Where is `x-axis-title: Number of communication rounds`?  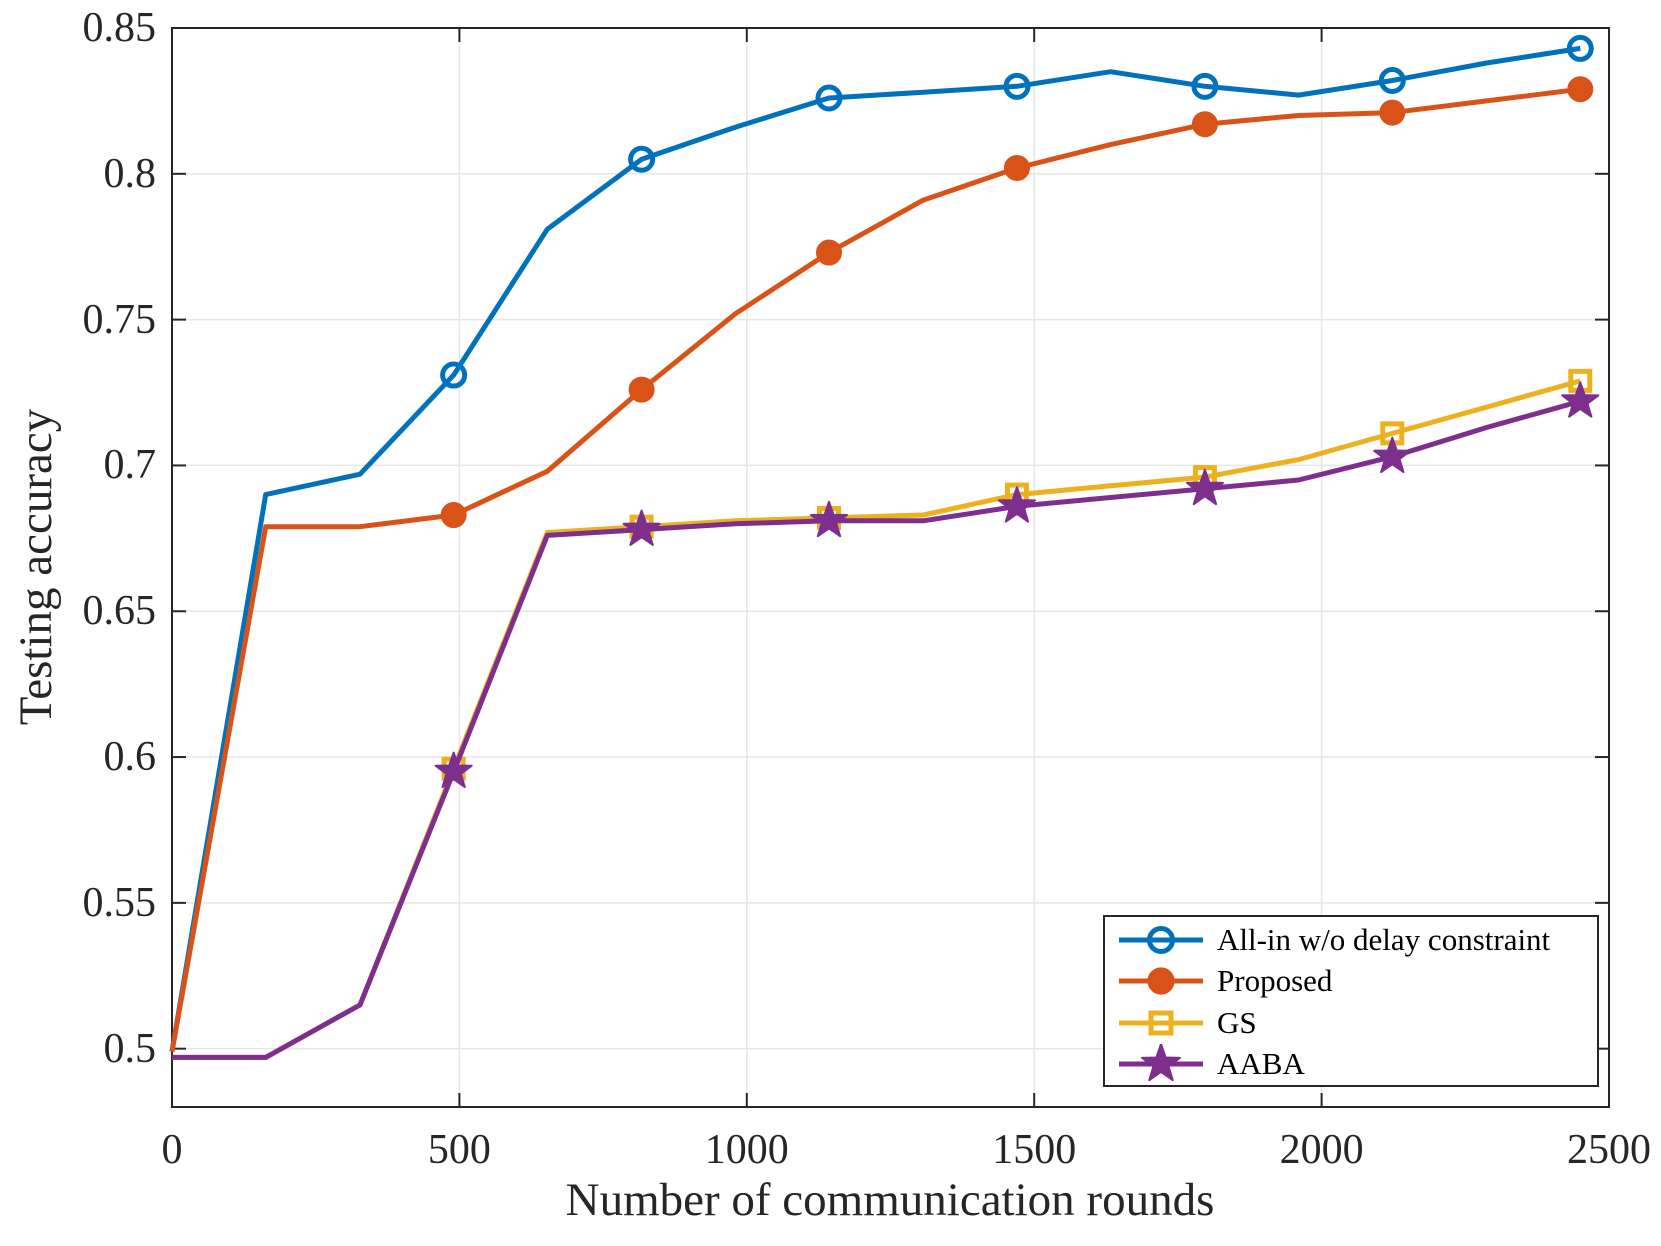
x-axis-title: Number of communication rounds is located at coordinates (890, 1200).